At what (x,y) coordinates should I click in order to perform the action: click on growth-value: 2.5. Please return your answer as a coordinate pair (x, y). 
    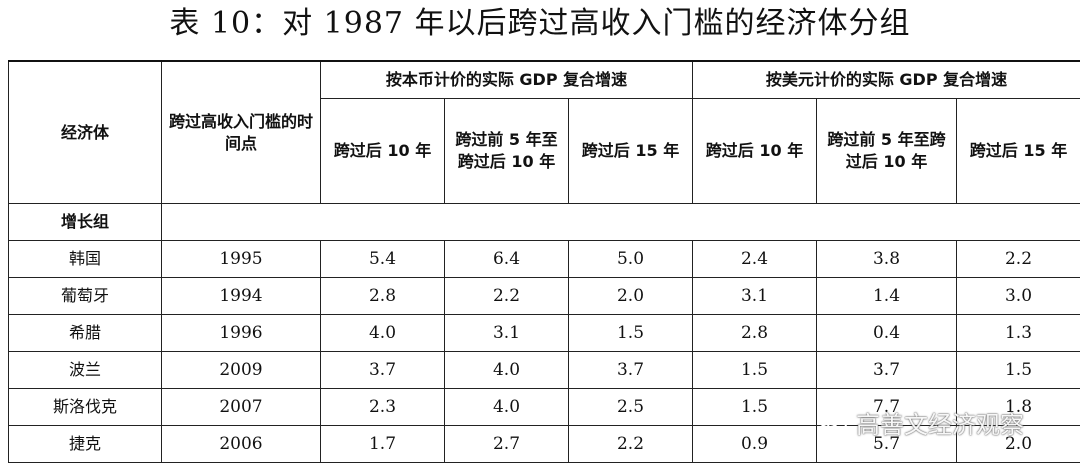
    Looking at the image, I should click on (630, 407).